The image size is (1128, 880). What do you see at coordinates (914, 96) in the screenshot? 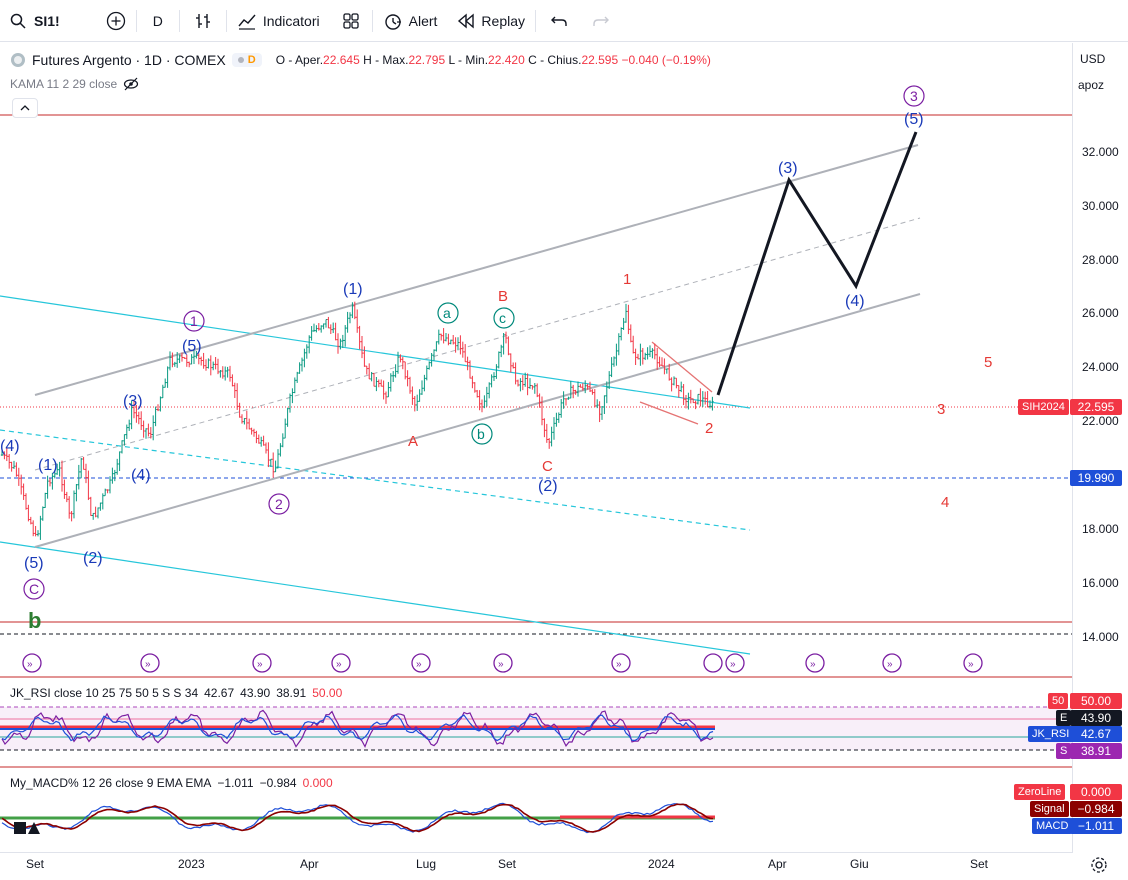
I see `wave-label-purple: 3` at bounding box center [914, 96].